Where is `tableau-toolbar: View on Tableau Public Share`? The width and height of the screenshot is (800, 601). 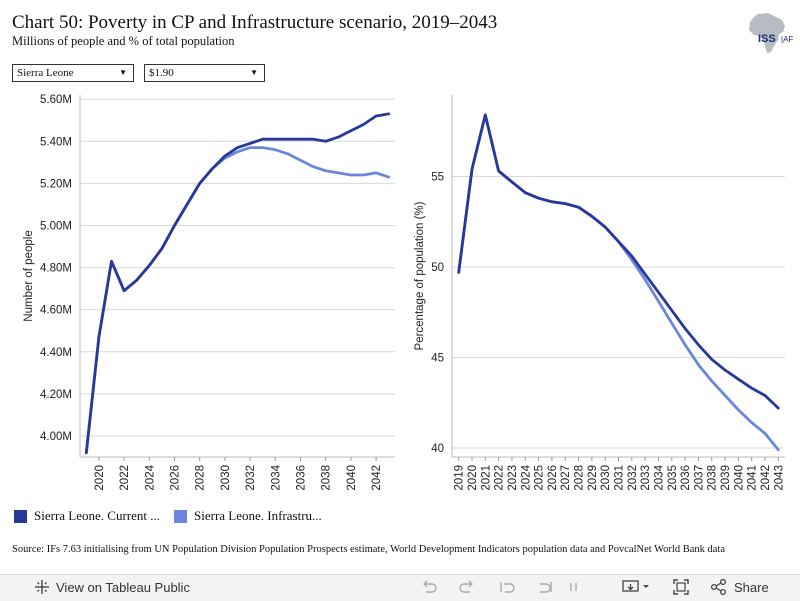 tableau-toolbar: View on Tableau Public Share is located at coordinates (400, 587).